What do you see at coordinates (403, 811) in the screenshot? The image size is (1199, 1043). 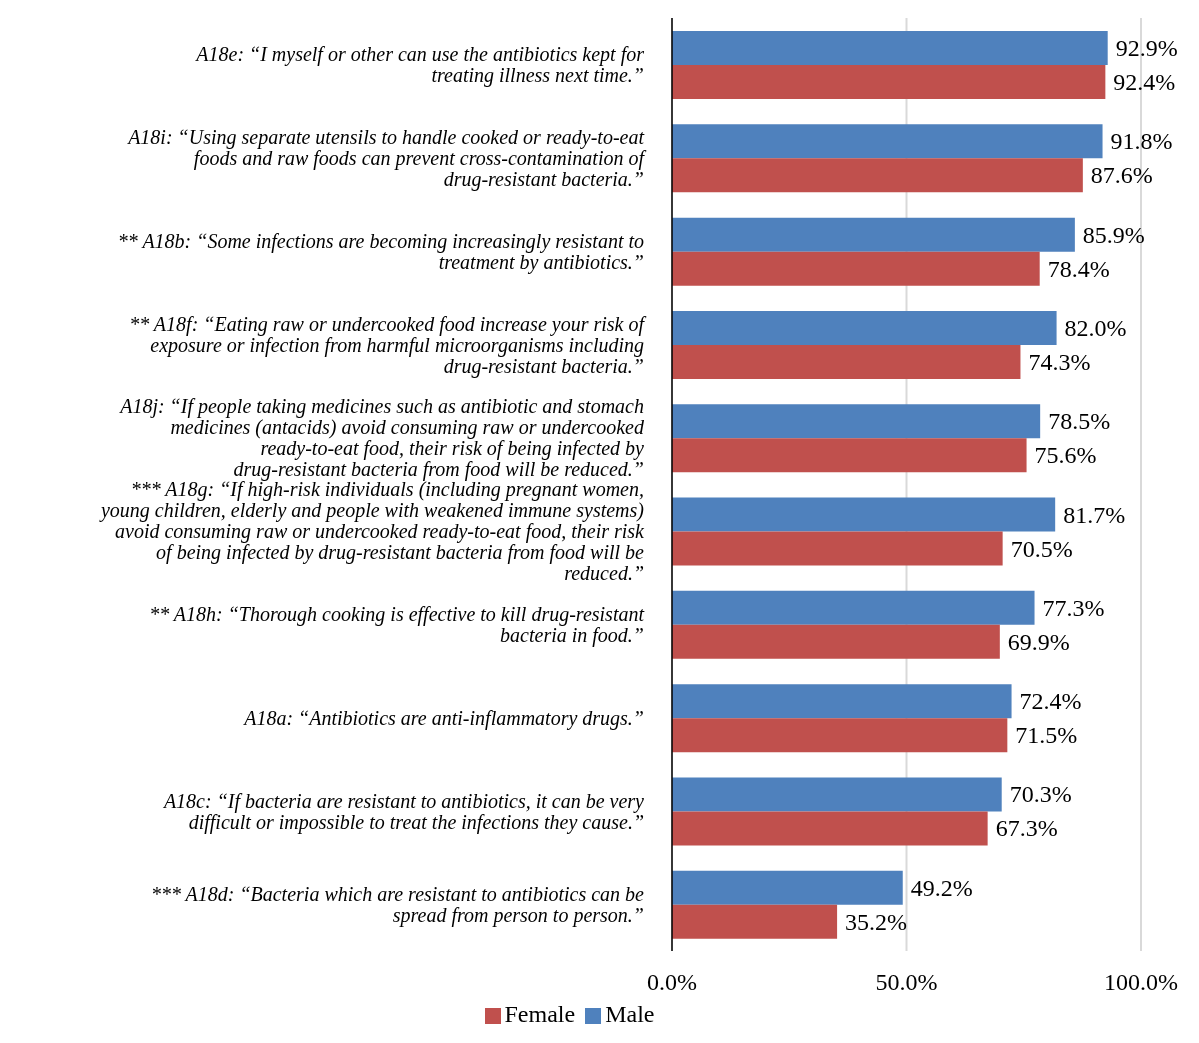 I see `y-tick-label: A18c: “If bacteria are resistant to antibiotics, it can be very difficult or impossible to treat the infections they cause.”` at bounding box center [403, 811].